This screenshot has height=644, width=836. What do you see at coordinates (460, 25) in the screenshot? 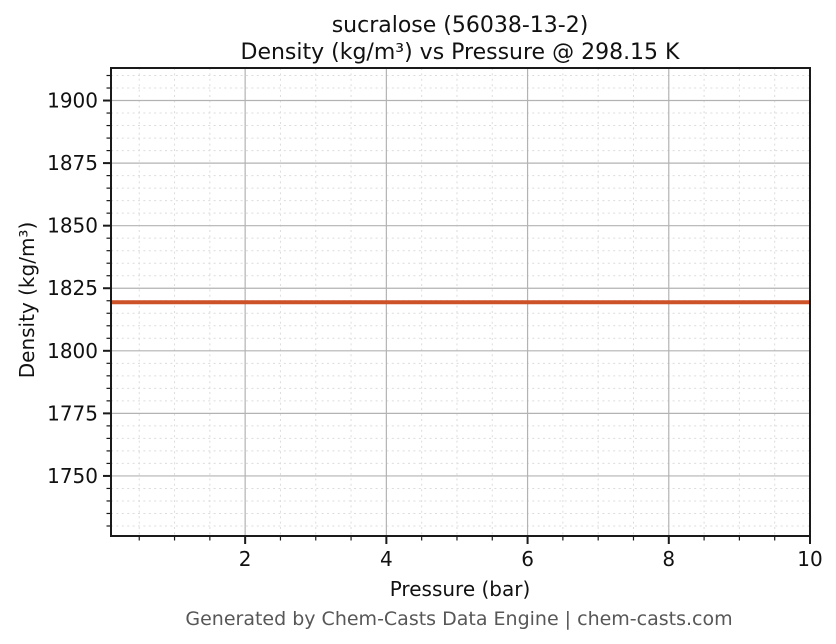
I see `chart-title-line1: sucralose (56038-13-2)` at bounding box center [460, 25].